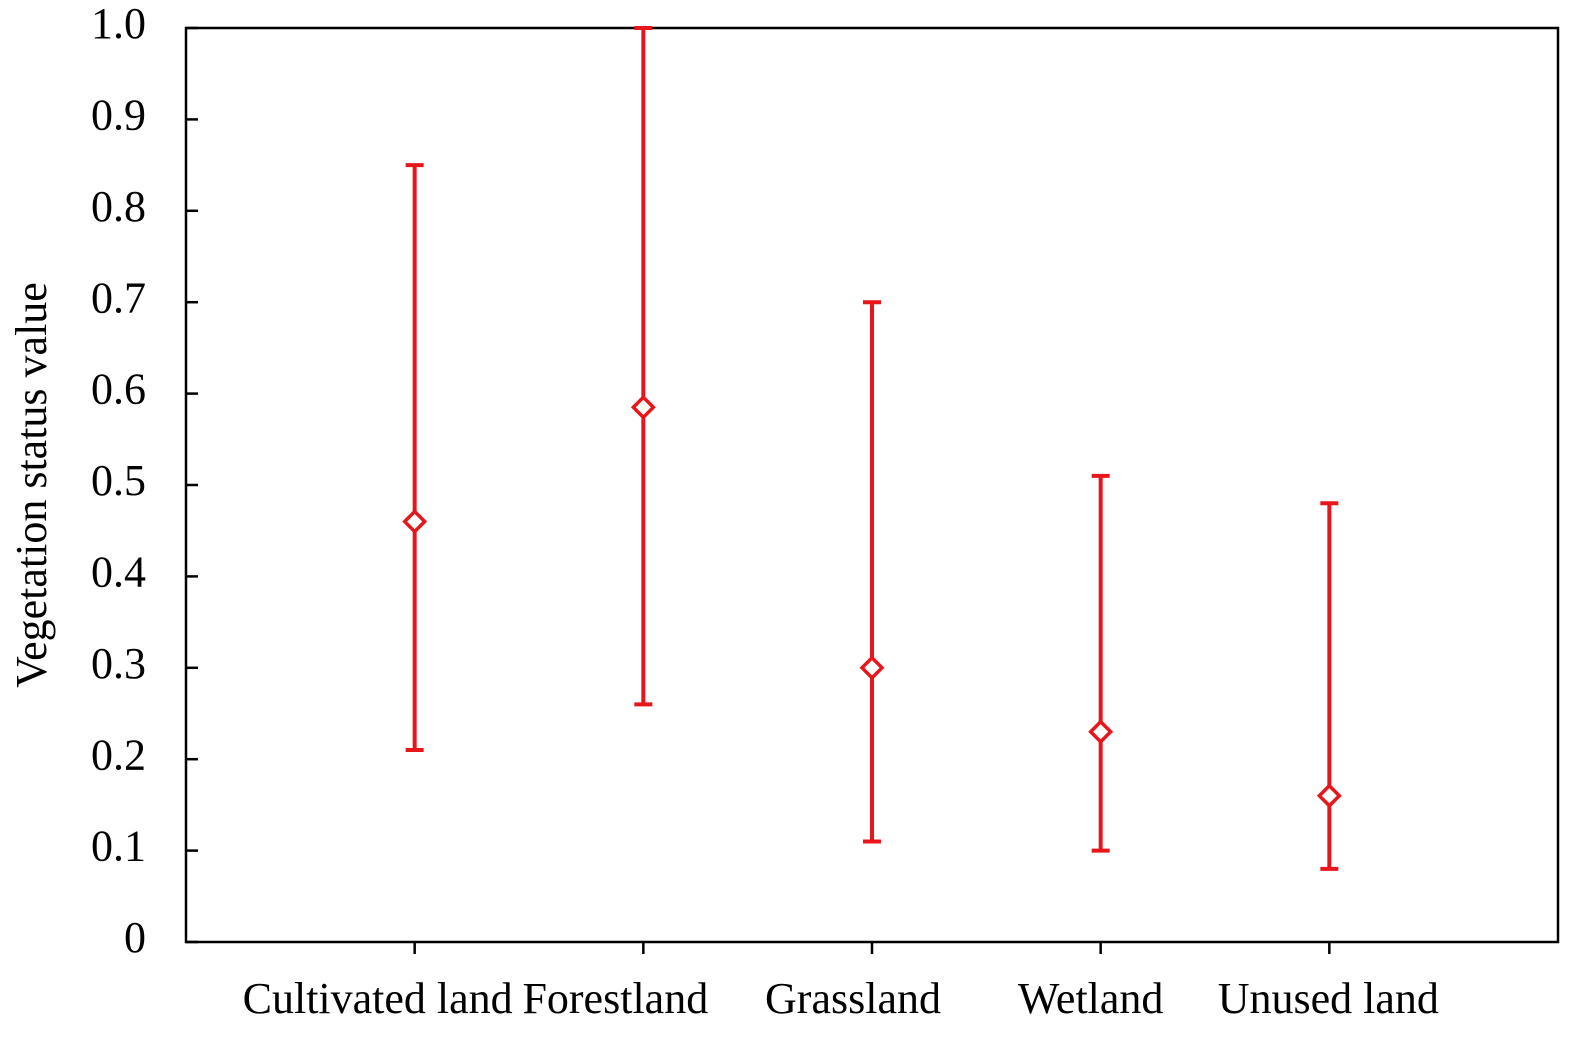 Image resolution: width=1575 pixels, height=1039 pixels. What do you see at coordinates (118, 663) in the screenshot?
I see `y-tick-label: 0.3` at bounding box center [118, 663].